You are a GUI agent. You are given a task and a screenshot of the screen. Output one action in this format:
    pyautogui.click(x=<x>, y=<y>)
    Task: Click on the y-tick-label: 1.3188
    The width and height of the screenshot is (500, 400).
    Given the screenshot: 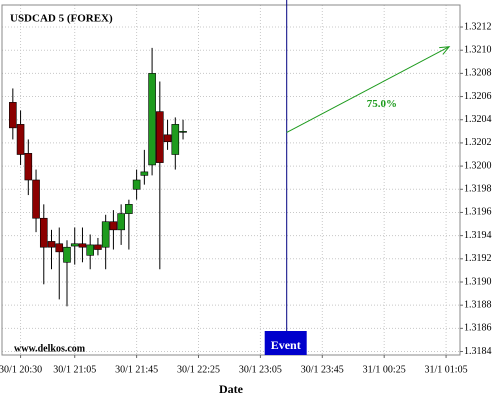 What is the action you would take?
    pyautogui.click(x=478, y=304)
    